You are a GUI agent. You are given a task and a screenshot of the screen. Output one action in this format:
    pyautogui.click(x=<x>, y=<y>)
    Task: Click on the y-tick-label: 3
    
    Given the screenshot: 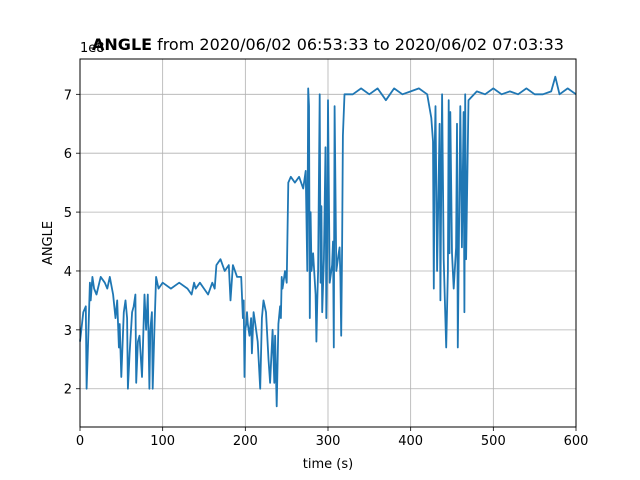 What is the action you would take?
    pyautogui.click(x=68, y=331)
    